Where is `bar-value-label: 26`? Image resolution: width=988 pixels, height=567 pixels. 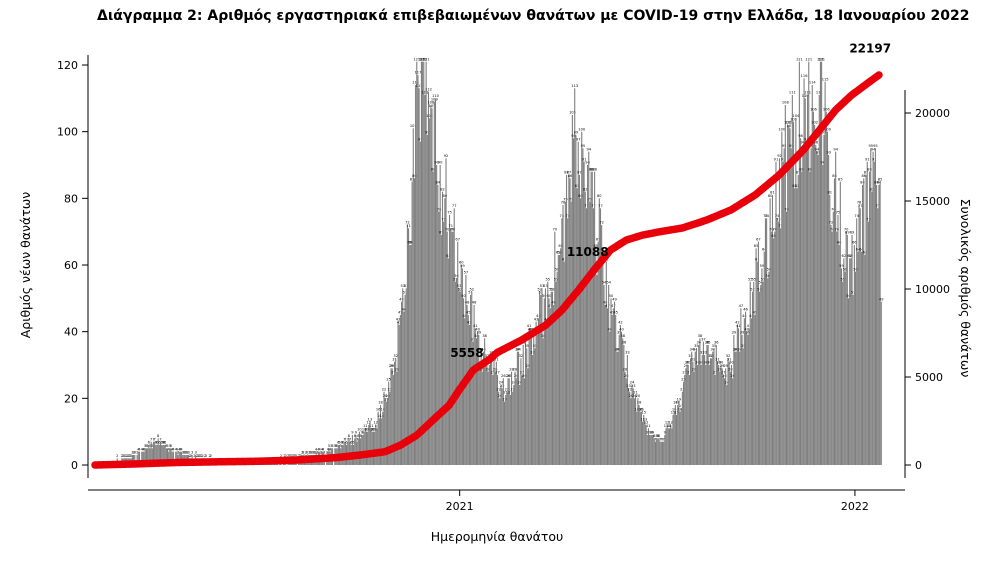
bar-value-label: 26 is located at coordinates (503, 376).